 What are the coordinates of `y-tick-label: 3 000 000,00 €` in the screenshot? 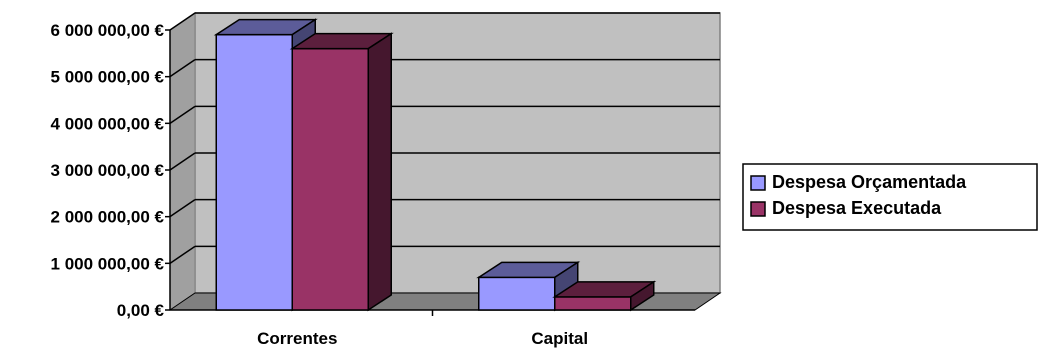 It's located at (108, 170).